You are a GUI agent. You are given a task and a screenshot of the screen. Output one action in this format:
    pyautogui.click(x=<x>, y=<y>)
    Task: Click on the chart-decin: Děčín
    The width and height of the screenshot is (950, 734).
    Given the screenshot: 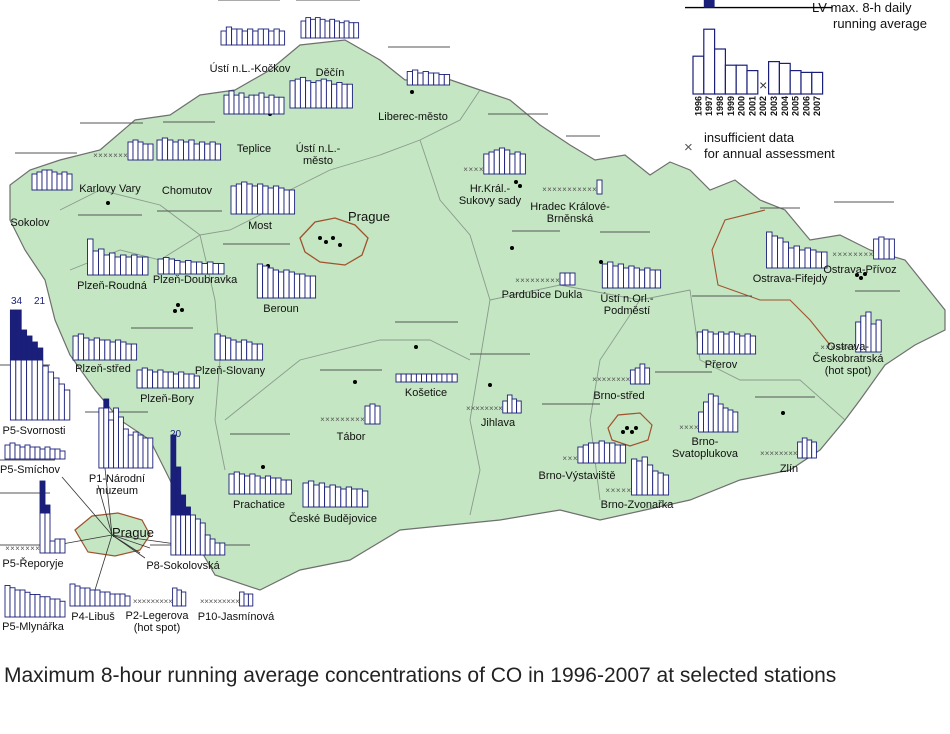 What is the action you would take?
    pyautogui.click(x=330, y=48)
    